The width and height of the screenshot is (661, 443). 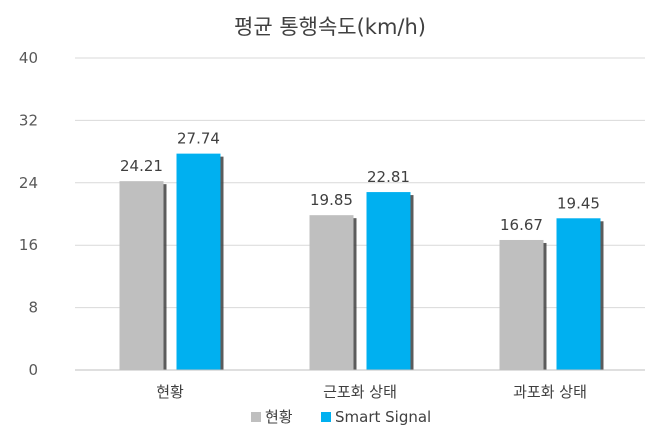 What do you see at coordinates (521, 225) in the screenshot?
I see `data-label: 16.67` at bounding box center [521, 225].